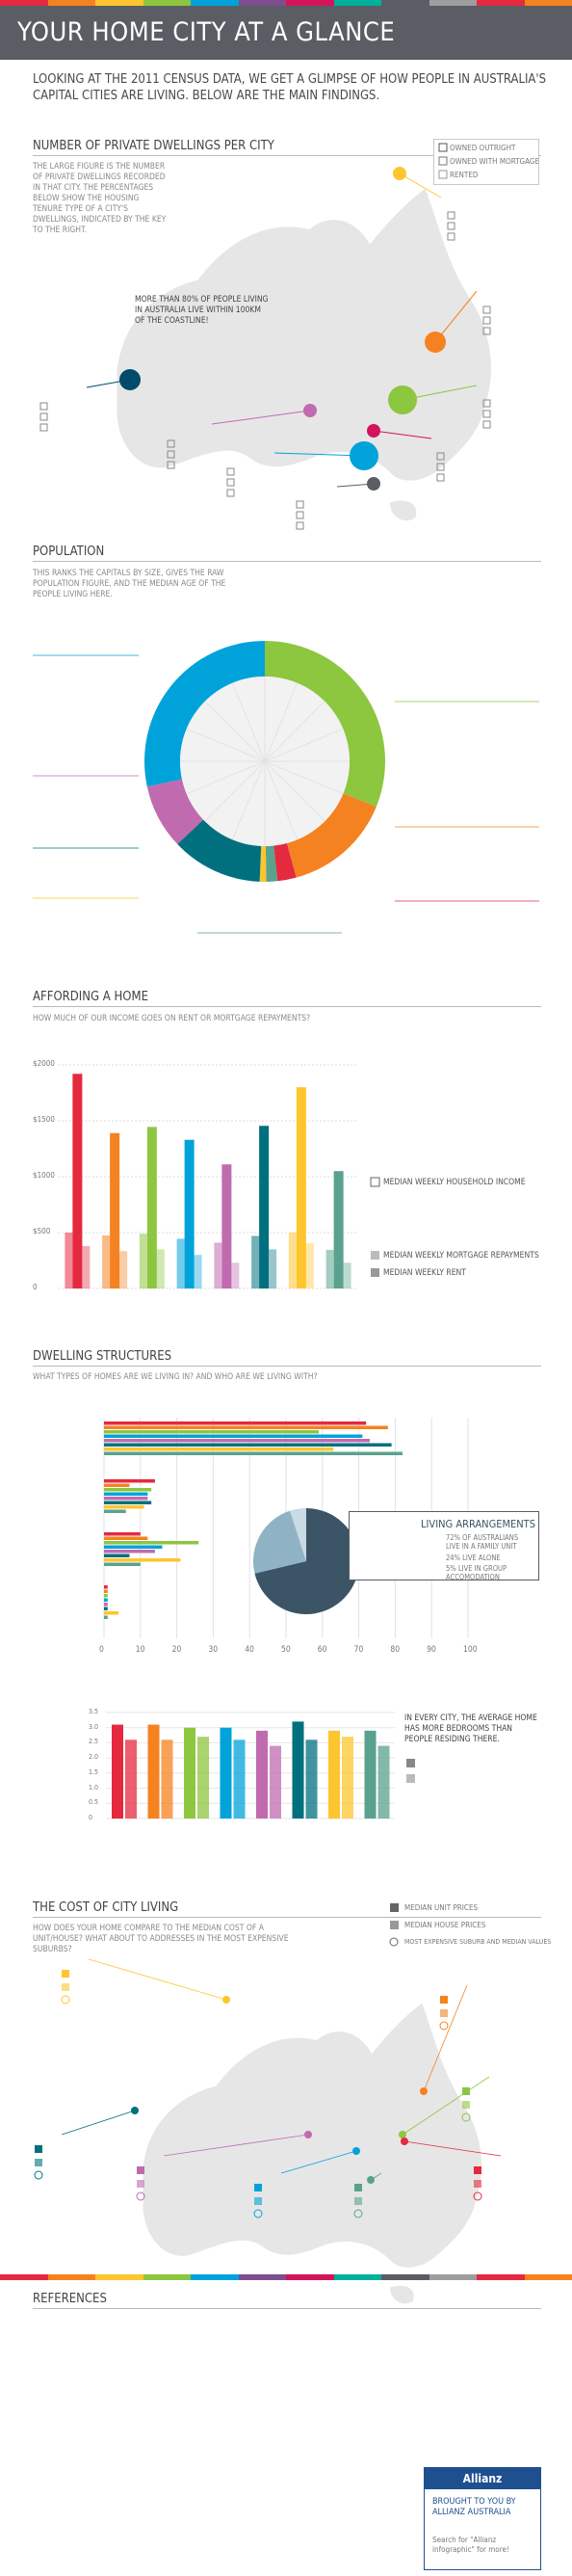  Describe the element at coordinates (128, 1490) in the screenshot. I see `struct-bar-sydney` at that location.